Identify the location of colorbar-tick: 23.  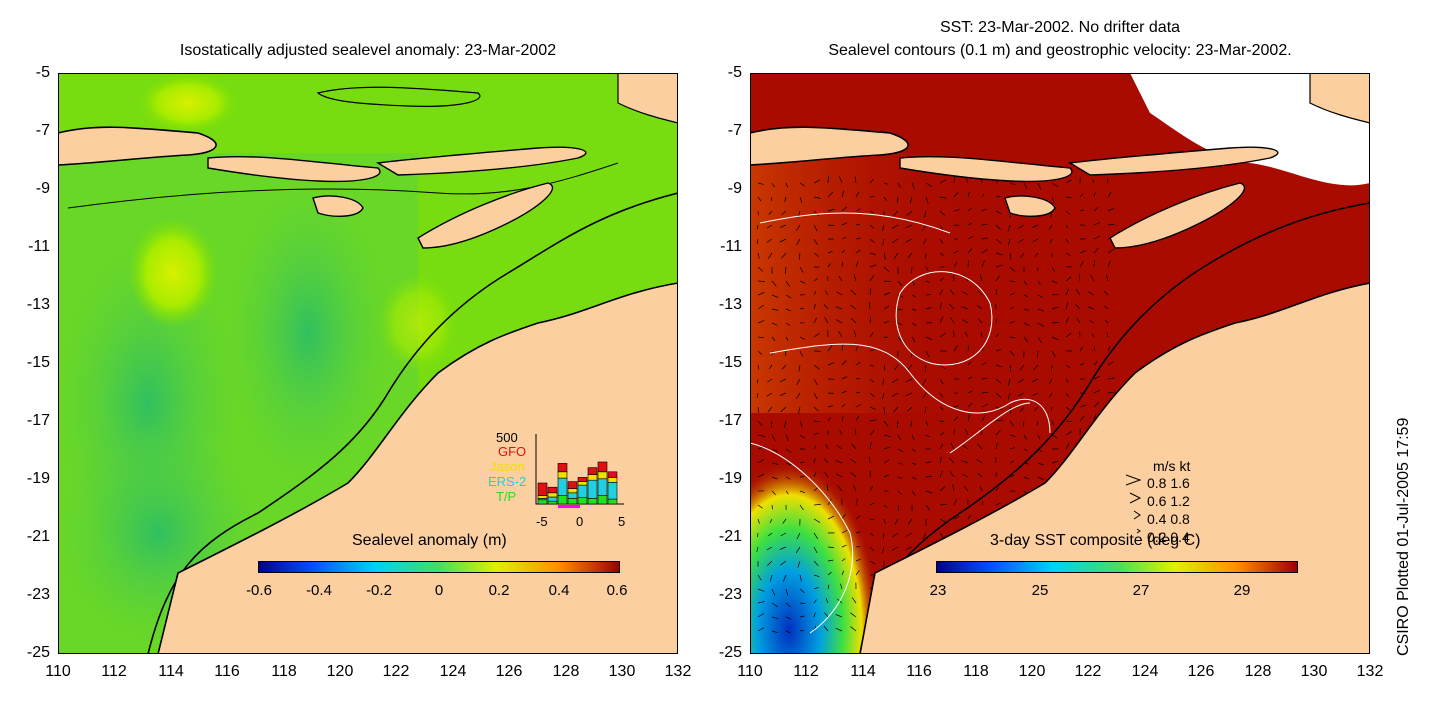
(938, 590).